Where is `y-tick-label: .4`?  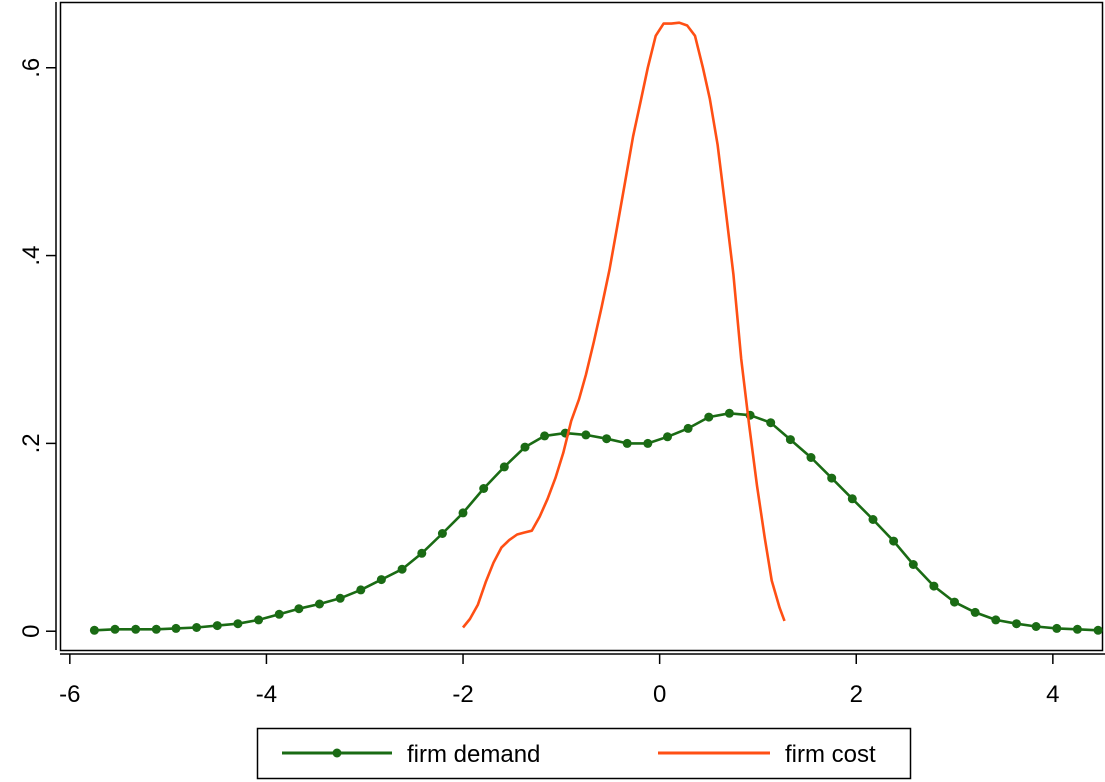 y-tick-label: .4 is located at coordinates (31, 256).